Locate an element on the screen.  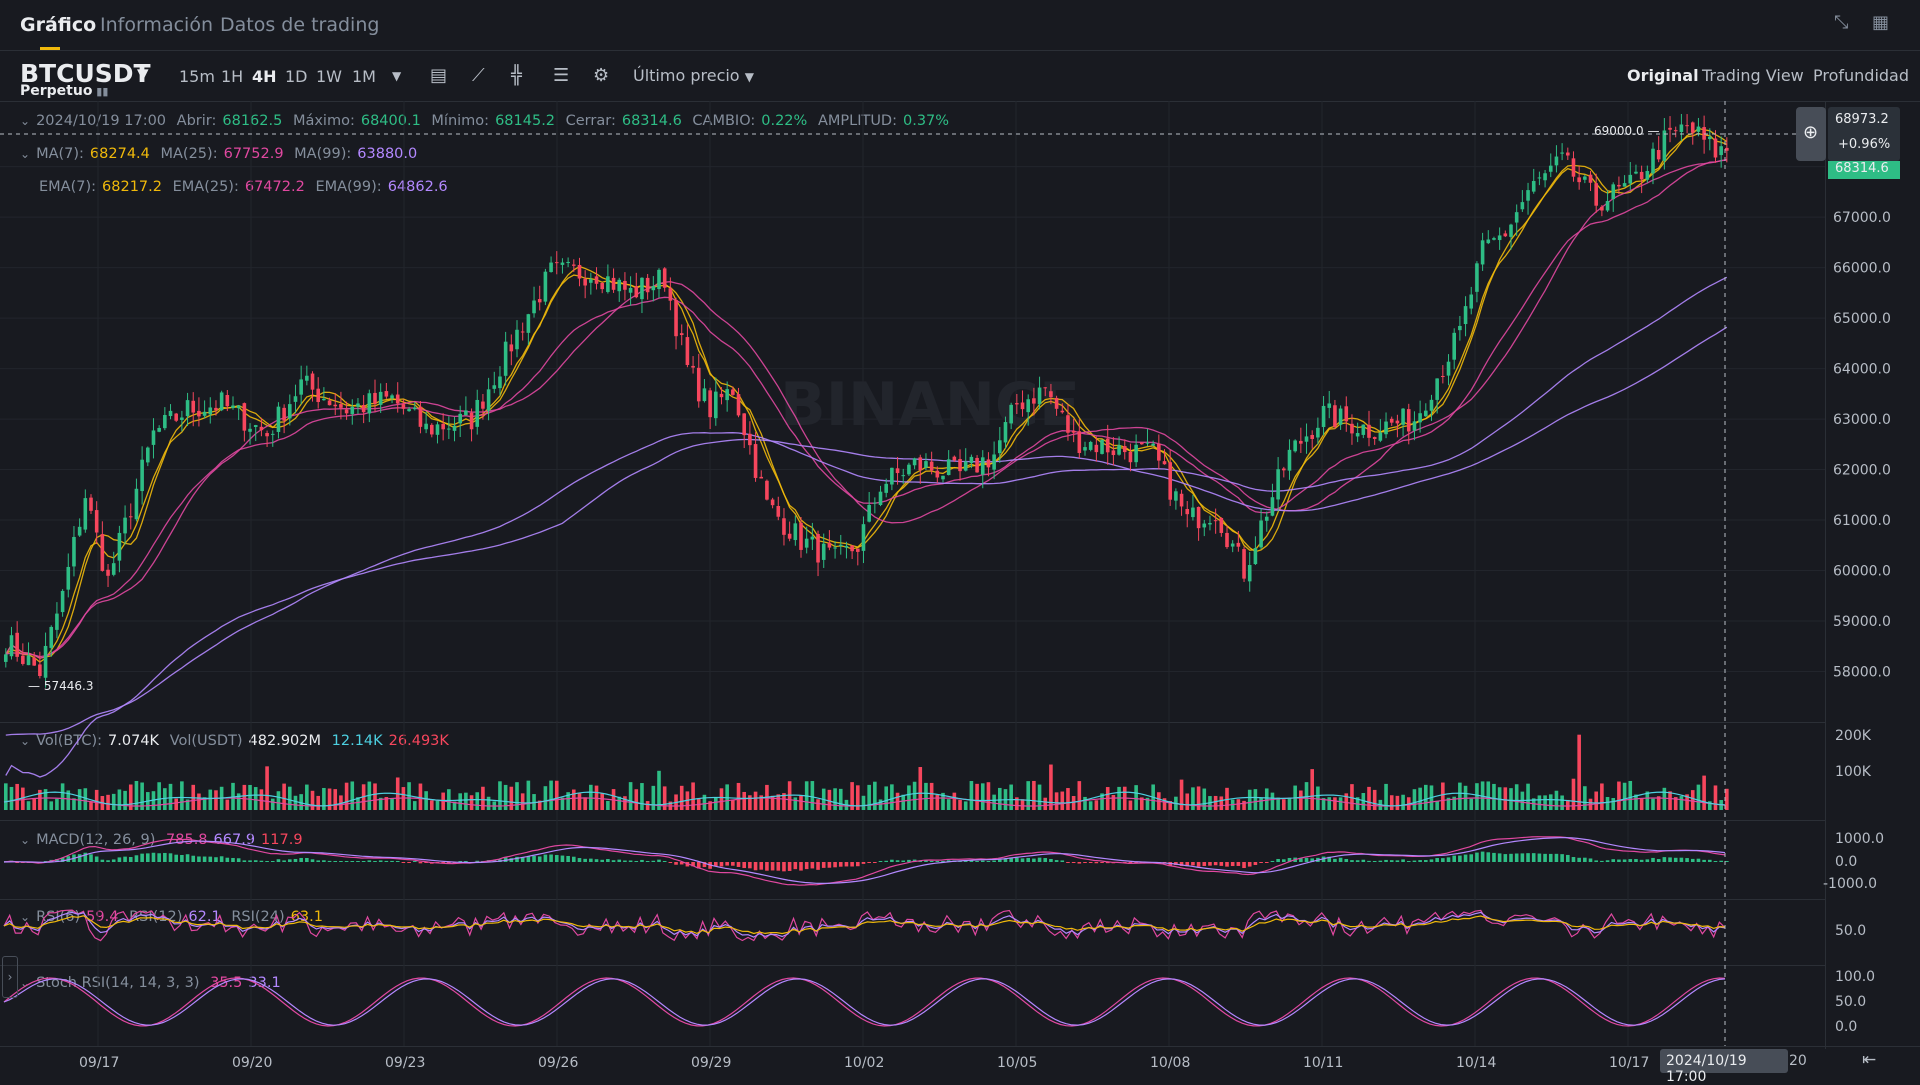
view-depth: Profundidad is located at coordinates (1861, 75).